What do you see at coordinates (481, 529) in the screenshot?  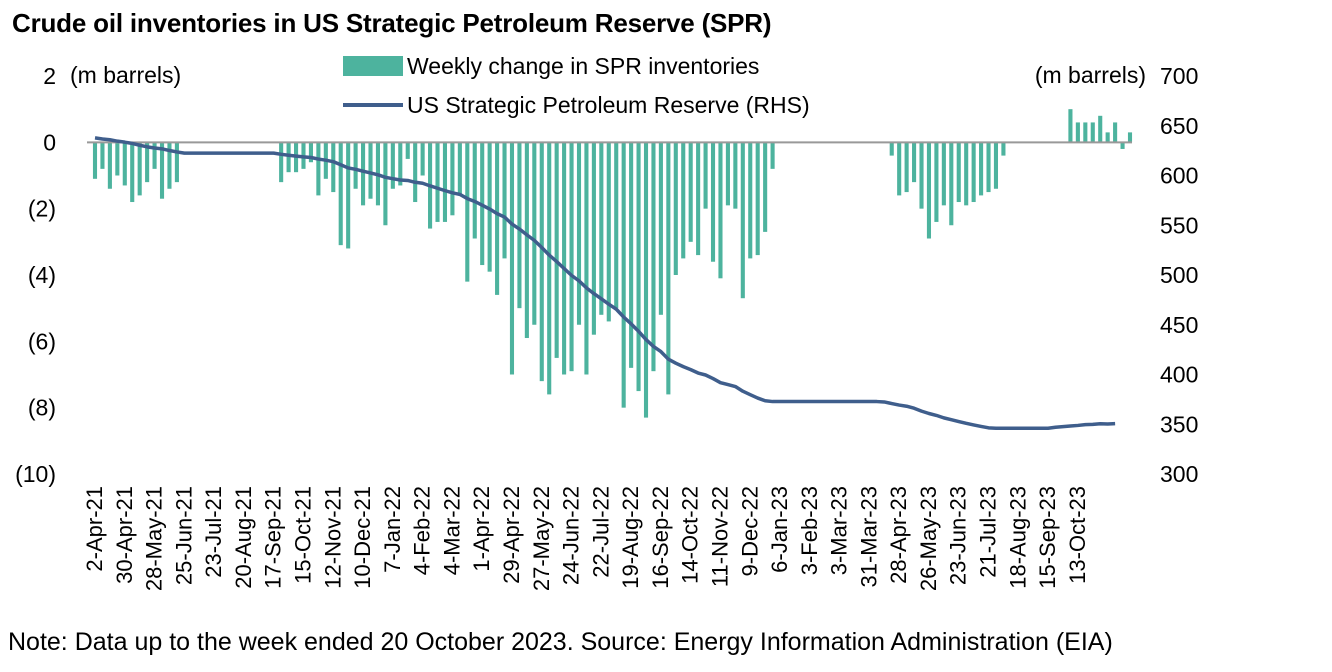 I see `x-tick-label: 1-Apr-22` at bounding box center [481, 529].